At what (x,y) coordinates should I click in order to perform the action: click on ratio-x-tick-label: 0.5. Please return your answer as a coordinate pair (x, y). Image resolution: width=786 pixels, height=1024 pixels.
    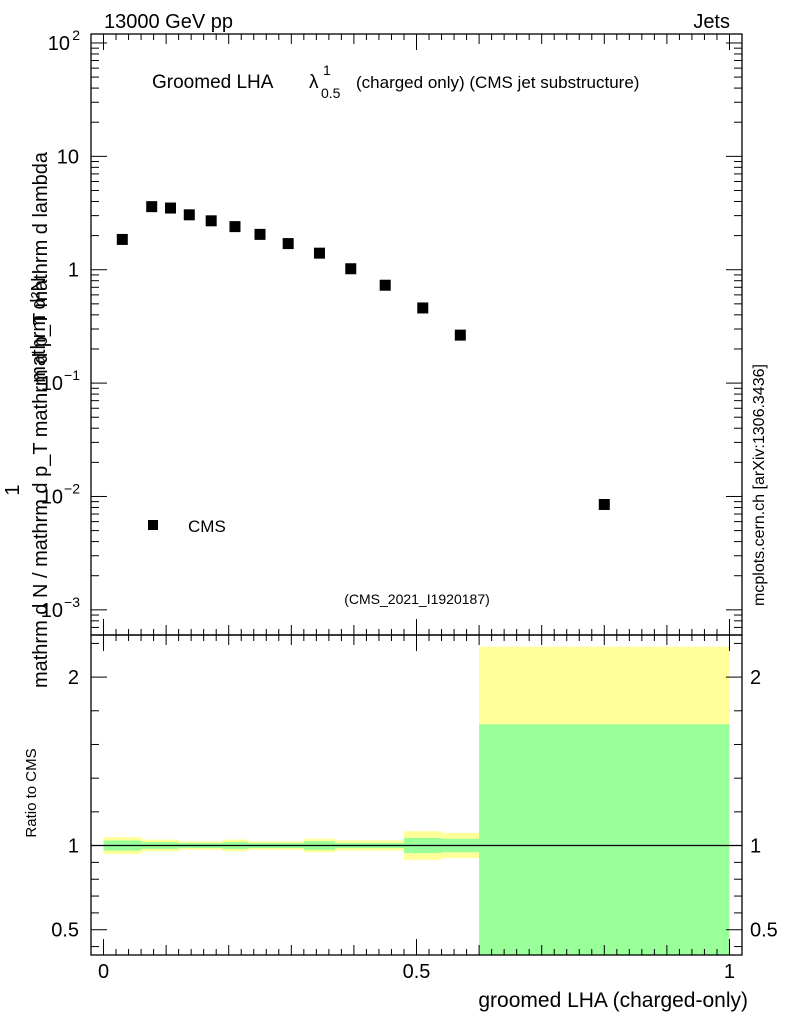
    Looking at the image, I should click on (417, 972).